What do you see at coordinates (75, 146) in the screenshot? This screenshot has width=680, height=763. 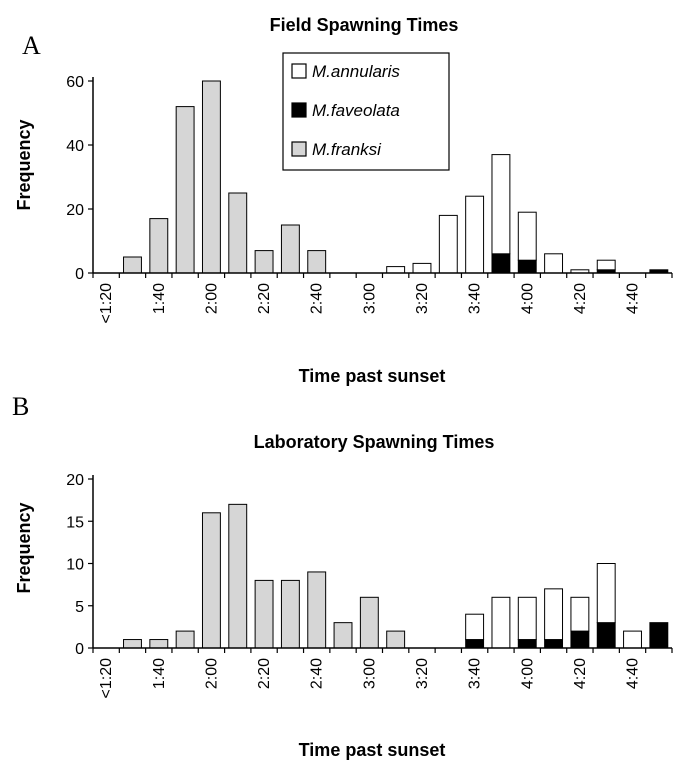 I see `y-tick-label: 40` at bounding box center [75, 146].